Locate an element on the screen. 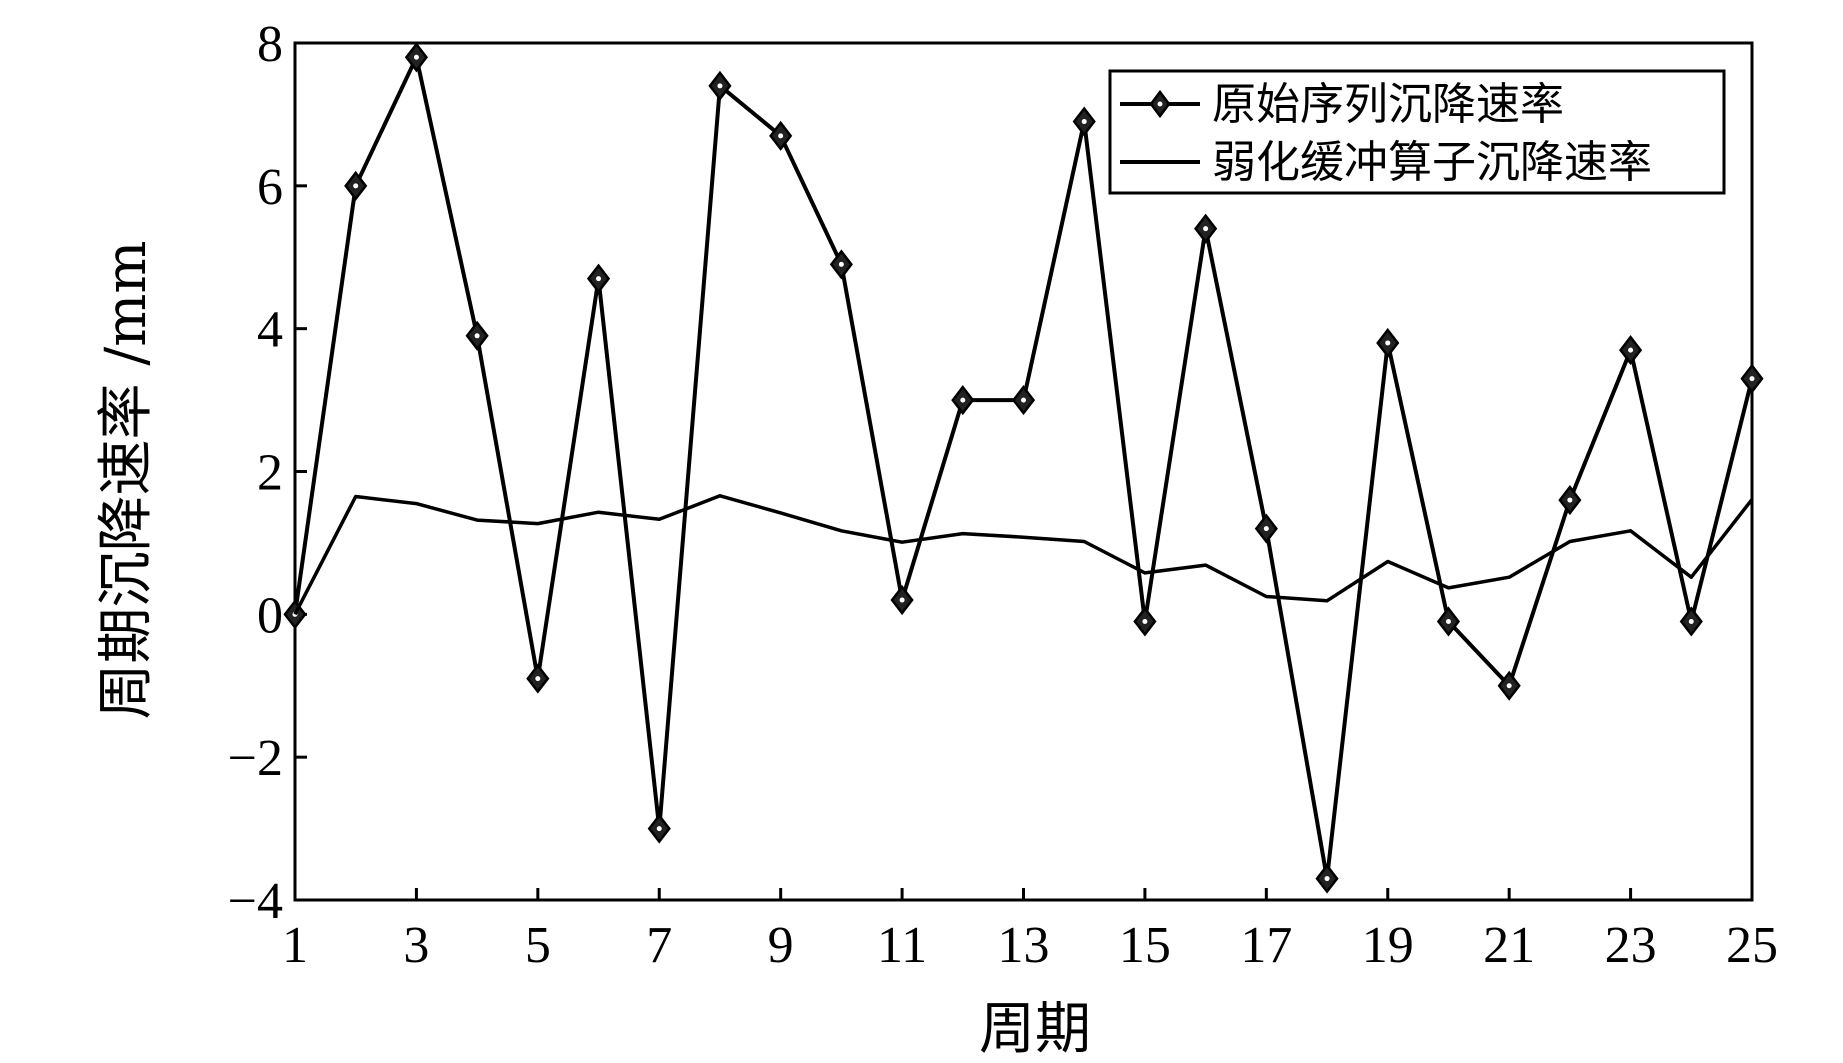  x-tick-label: 5 is located at coordinates (538, 945).